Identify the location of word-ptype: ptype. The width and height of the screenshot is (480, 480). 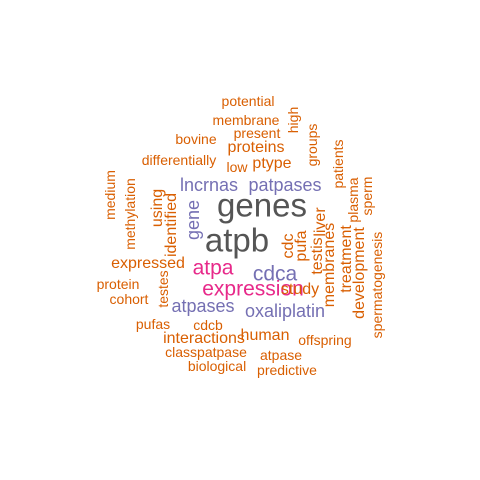
(272, 163).